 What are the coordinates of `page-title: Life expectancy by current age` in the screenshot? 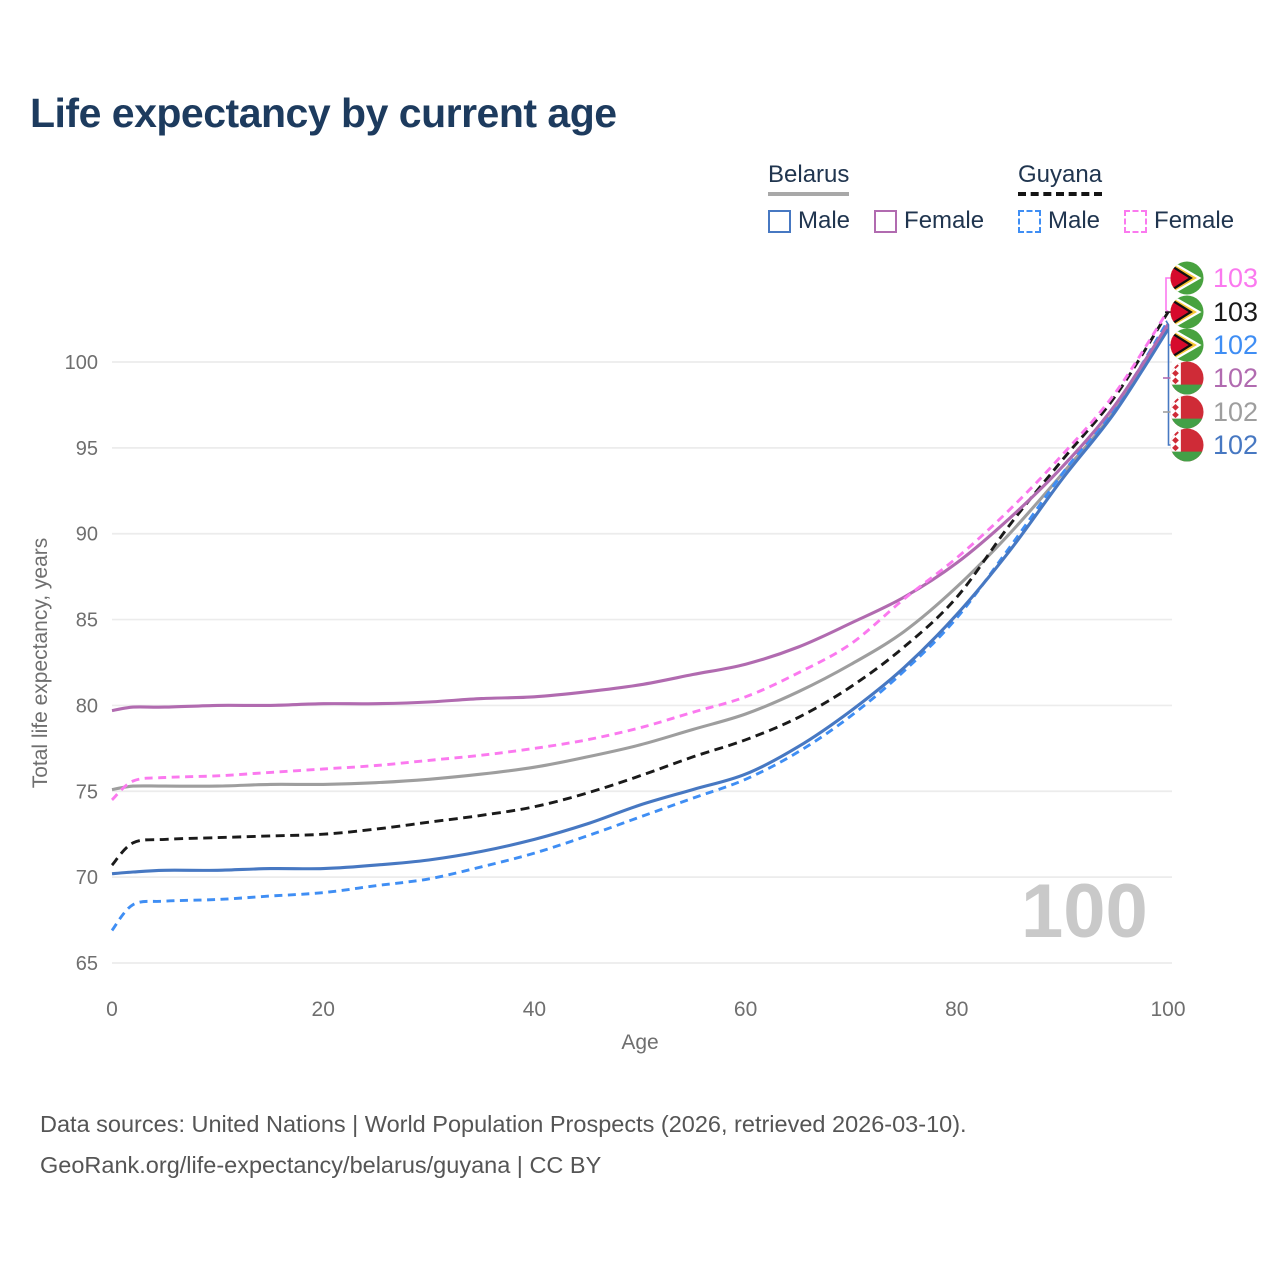 It's located at (323, 113).